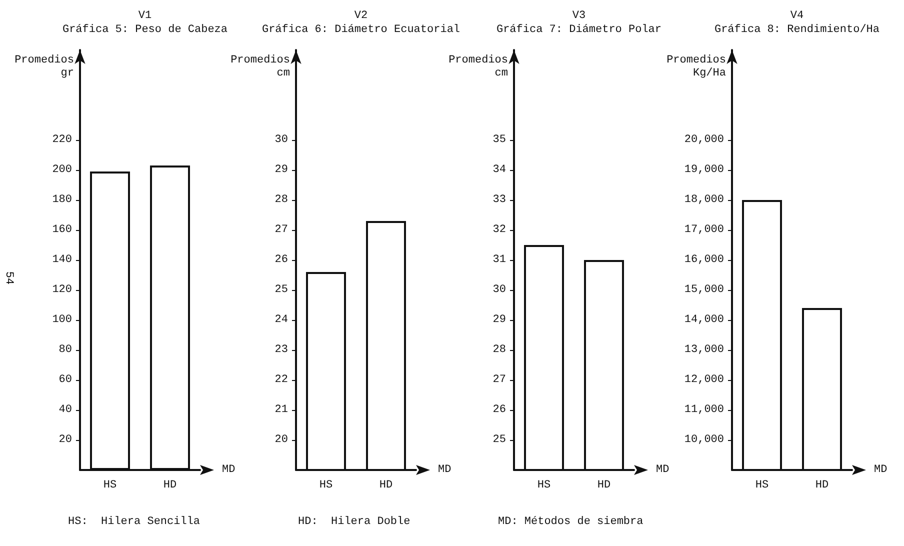  I want to click on y-tick-label: 19,000, so click(704, 170).